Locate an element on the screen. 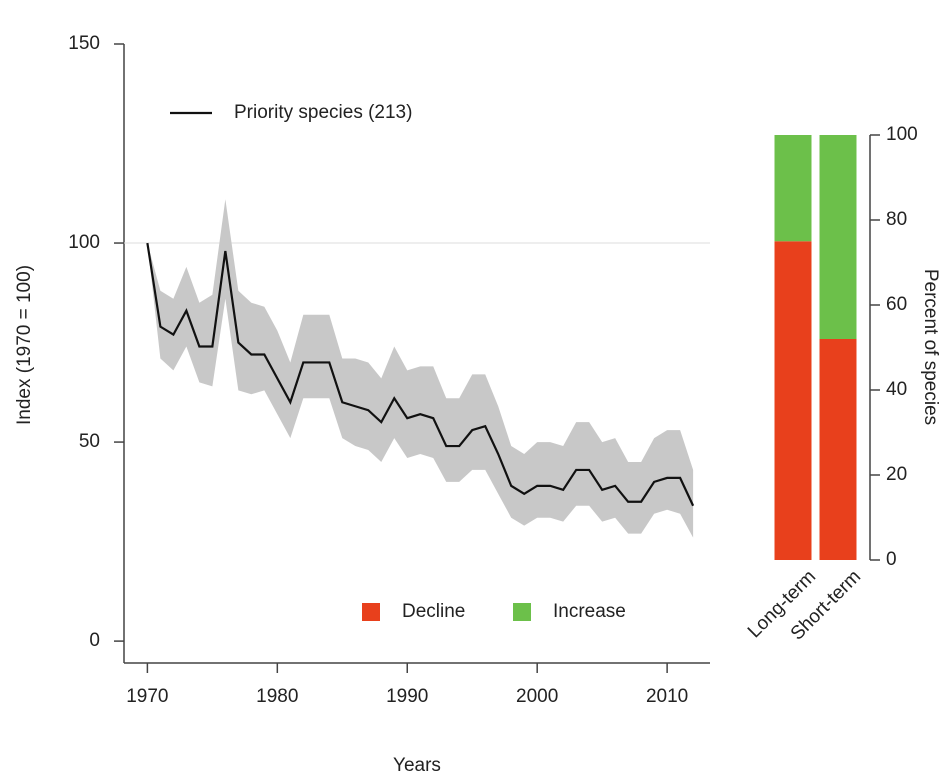  legend-label: Decline is located at coordinates (433, 611).